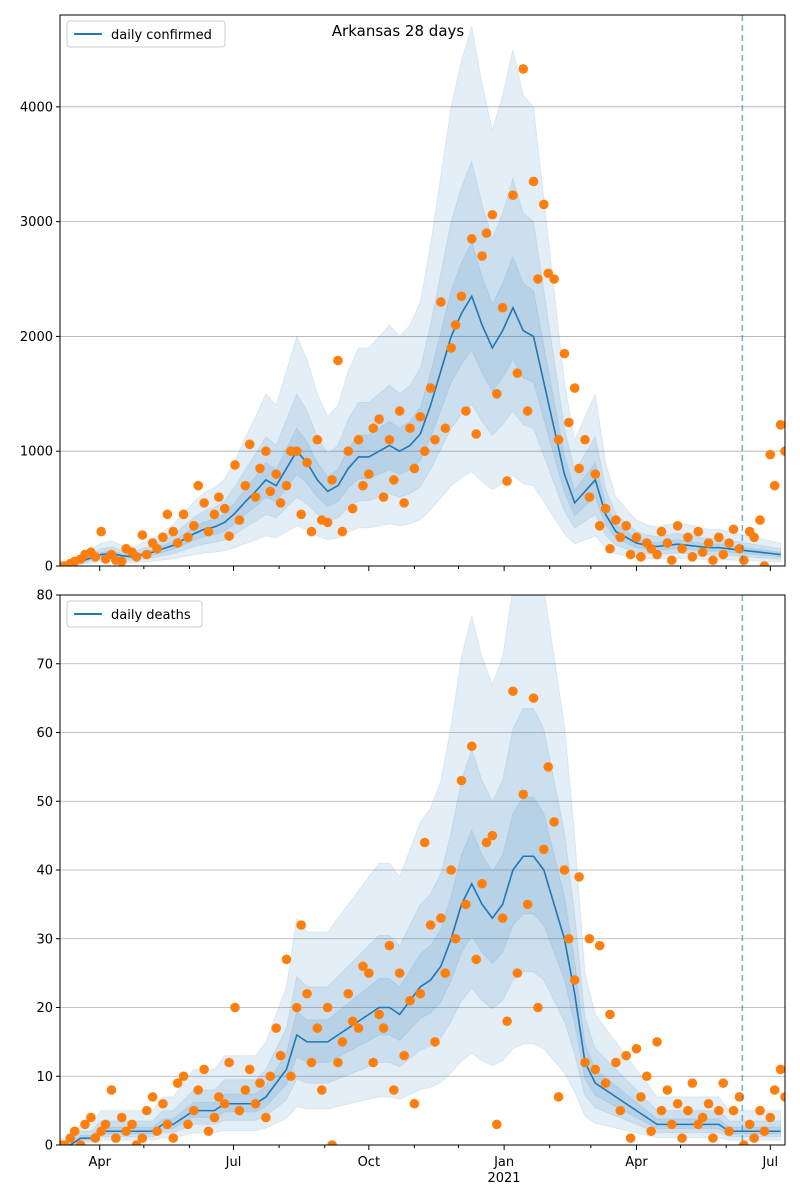 The image size is (800, 1204). Describe the element at coordinates (36, 222) in the screenshot. I see `y-tick-label: 3000` at that location.